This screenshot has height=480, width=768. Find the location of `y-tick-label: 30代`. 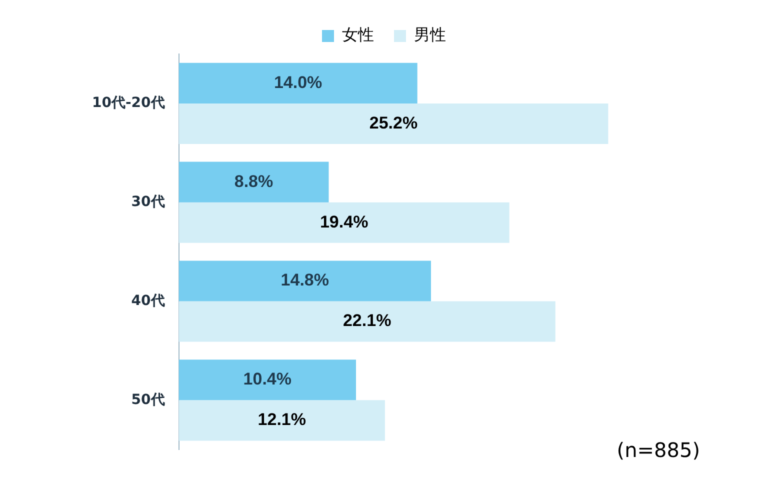

y-tick-label: 30代 is located at coordinates (148, 202).